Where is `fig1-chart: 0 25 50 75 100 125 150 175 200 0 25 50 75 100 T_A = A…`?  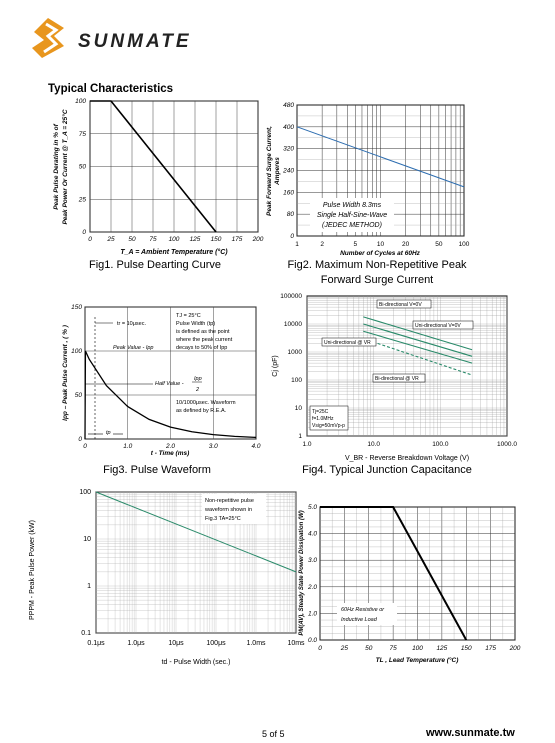
fig1-chart: 0 25 50 75 100 125 150 175 200 0 25 50 75 100 T_A = A… is located at coordinates (158, 177).